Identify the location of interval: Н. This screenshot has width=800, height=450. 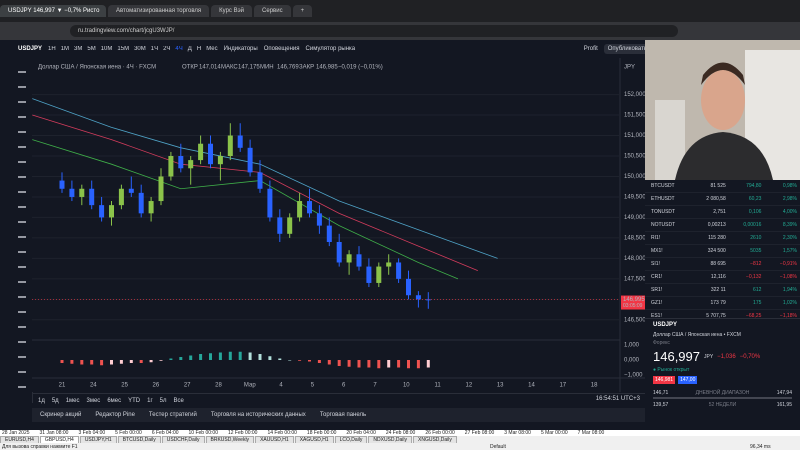
(199, 49).